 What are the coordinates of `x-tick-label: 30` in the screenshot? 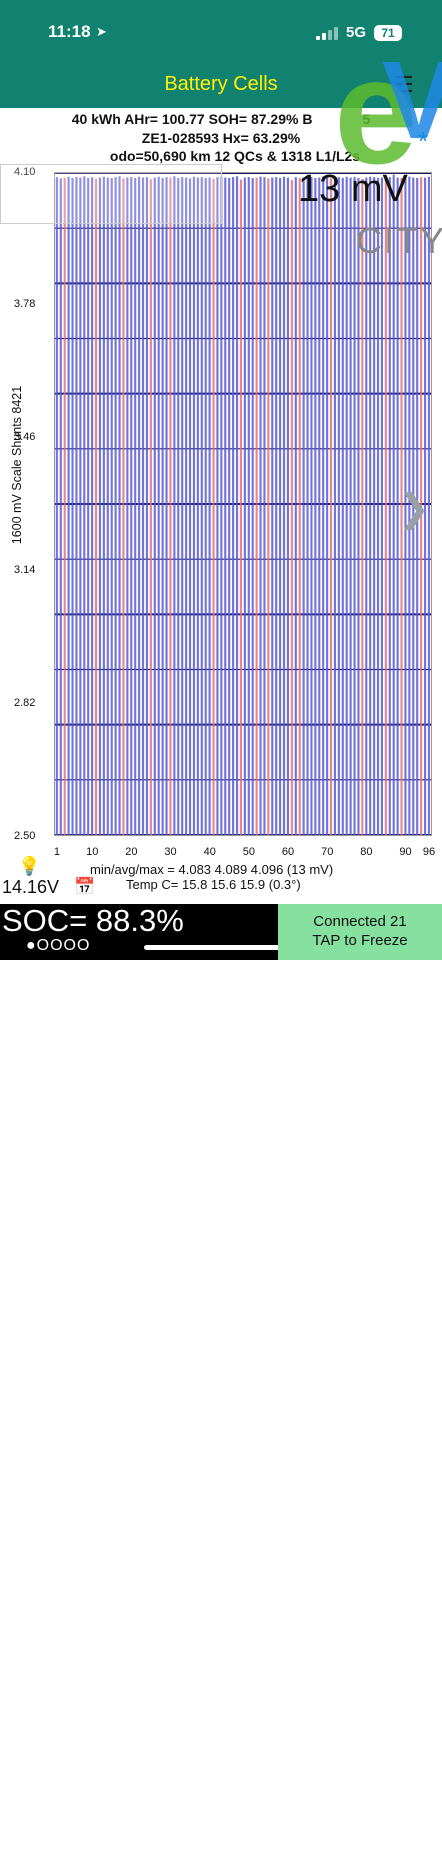 It's located at (170, 852).